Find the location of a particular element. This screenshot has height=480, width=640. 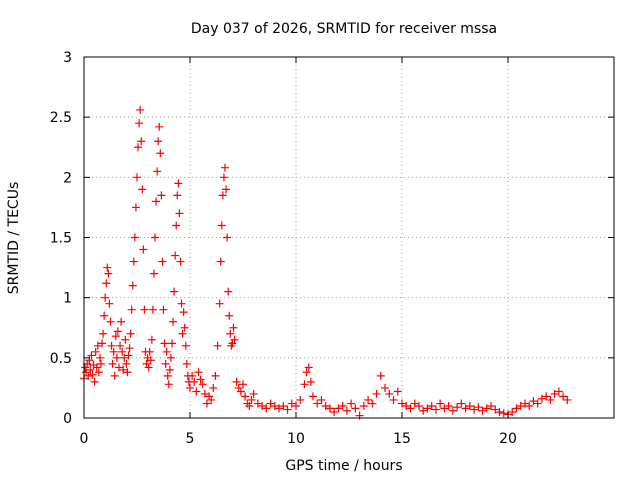

y-tick-label: 2.5 is located at coordinates (61, 118).